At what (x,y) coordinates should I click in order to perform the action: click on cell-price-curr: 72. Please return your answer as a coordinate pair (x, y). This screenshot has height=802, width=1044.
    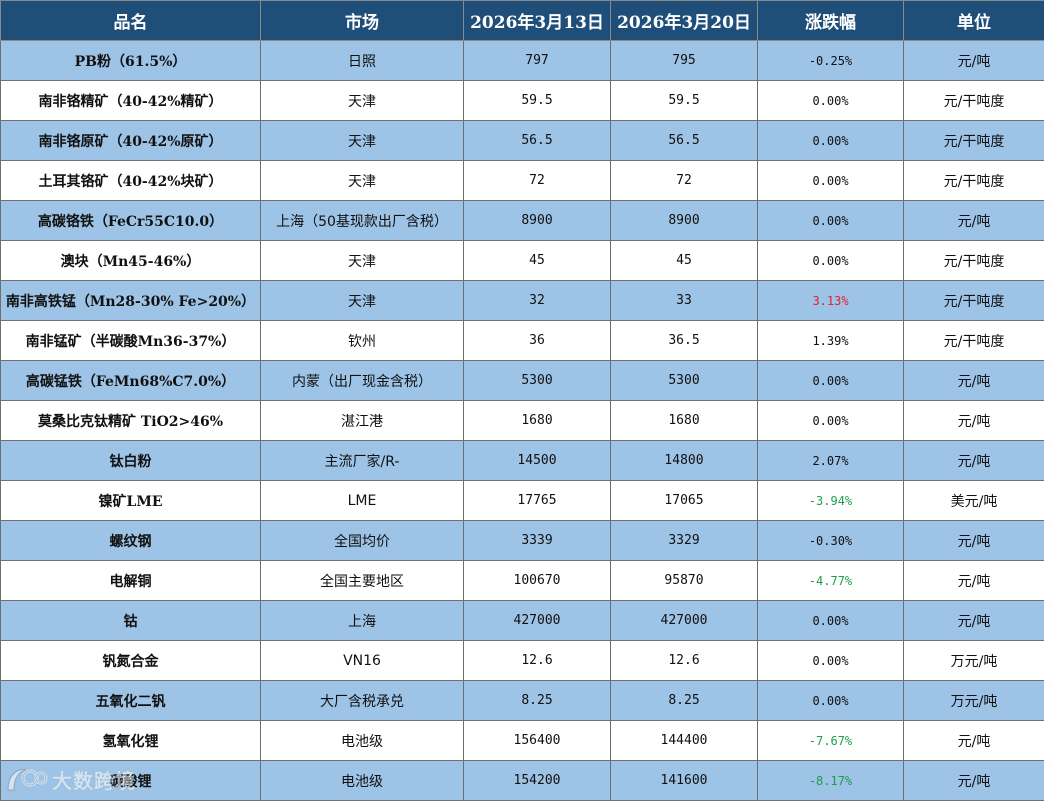
    Looking at the image, I should click on (684, 180).